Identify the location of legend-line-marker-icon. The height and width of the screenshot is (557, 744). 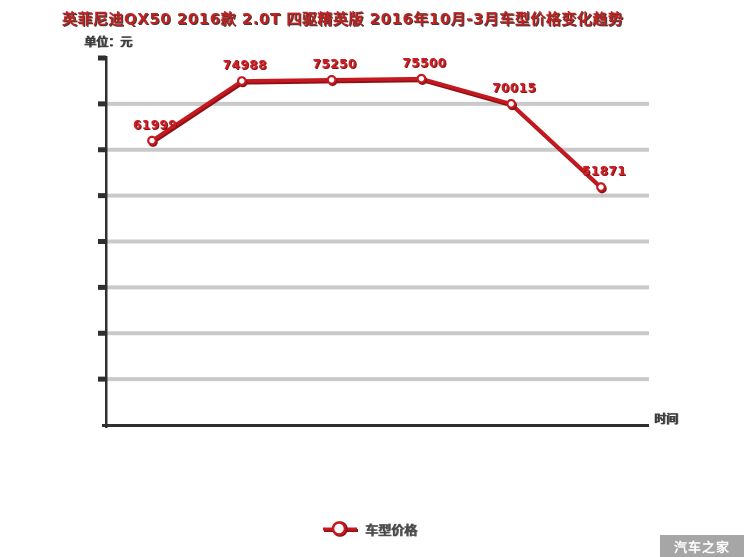
(340, 529).